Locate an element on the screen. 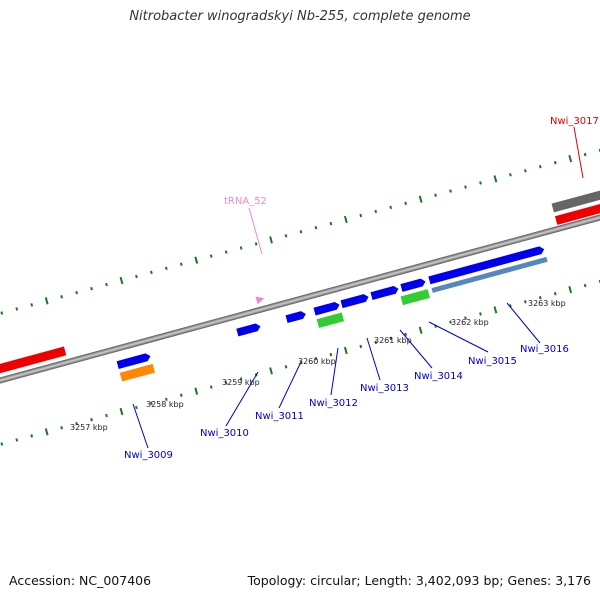 The width and height of the screenshot is (600, 600). gene-nwi-3009-orange is located at coordinates (137, 372).